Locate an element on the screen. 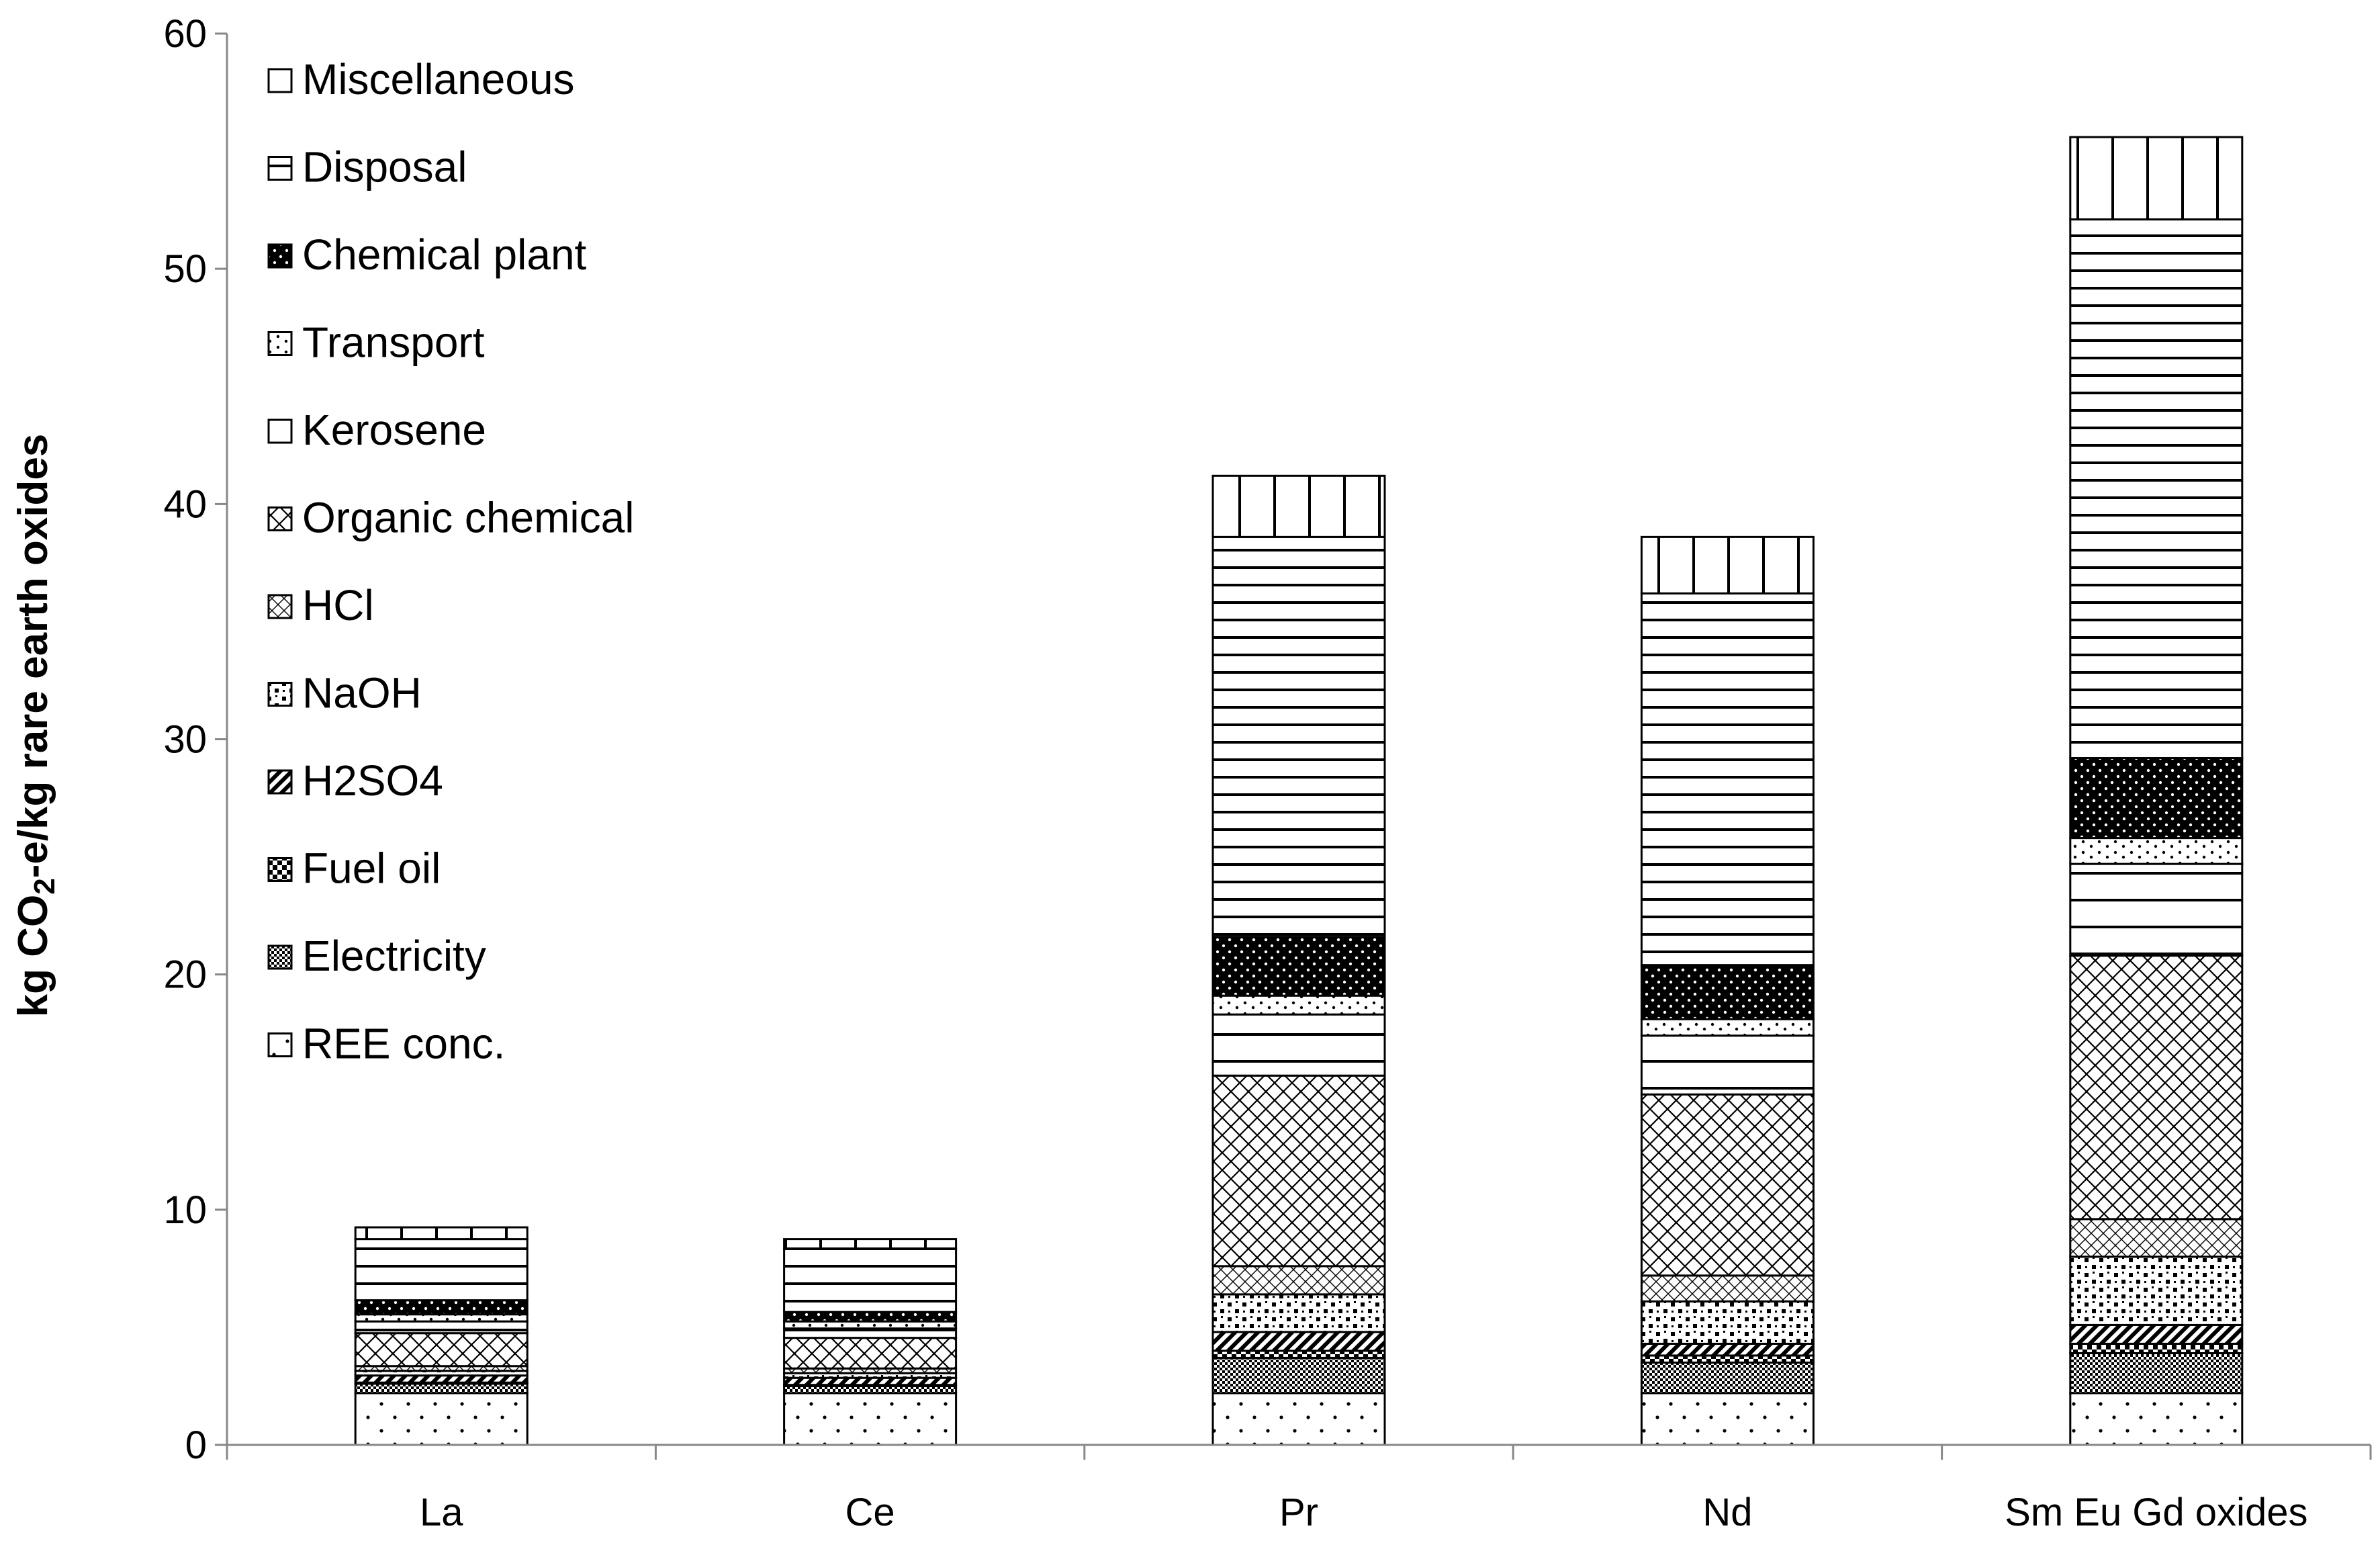 This screenshot has height=1547, width=2380. legend-label: Fuel oil is located at coordinates (371, 868).